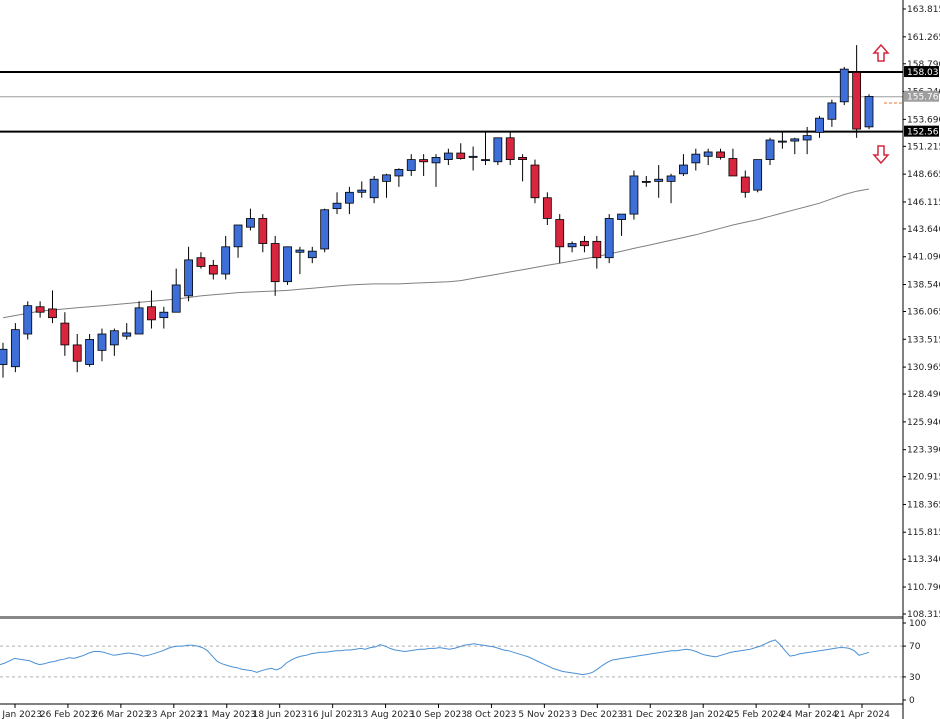 The height and width of the screenshot is (719, 940). What do you see at coordinates (923, 203) in the screenshot?
I see `price-tick-label: 146.115` at bounding box center [923, 203].